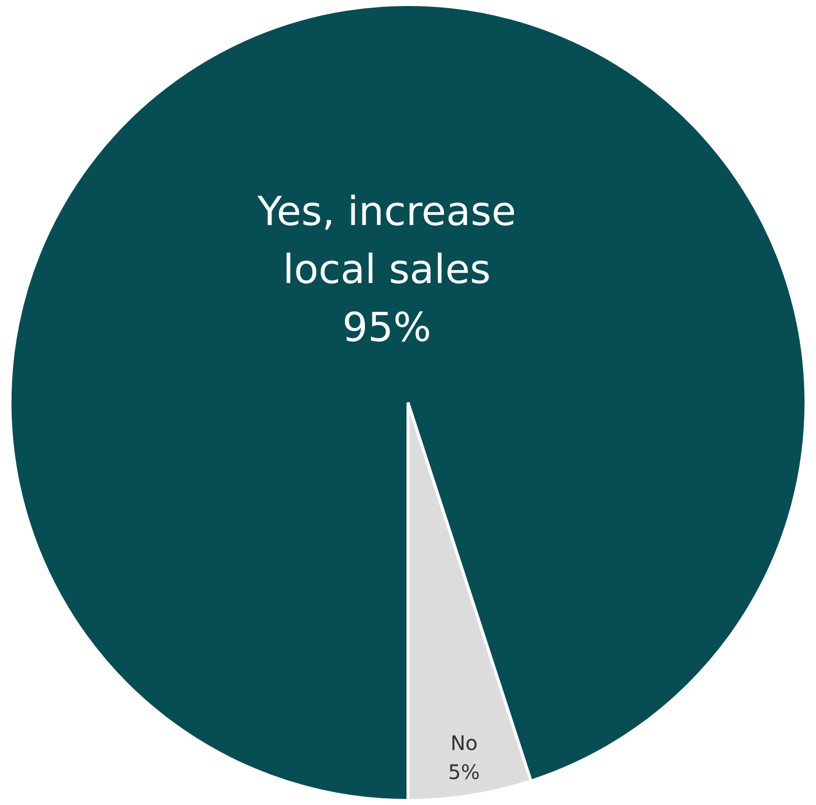  What do you see at coordinates (464, 772) in the screenshot?
I see `data-label: 5%` at bounding box center [464, 772].